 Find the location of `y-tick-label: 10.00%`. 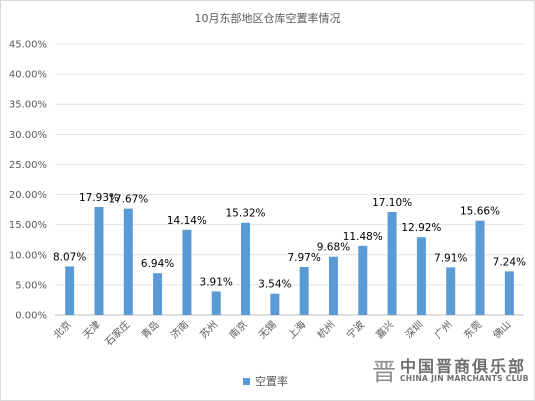

y-tick-label: 10.00% is located at coordinates (28, 255).